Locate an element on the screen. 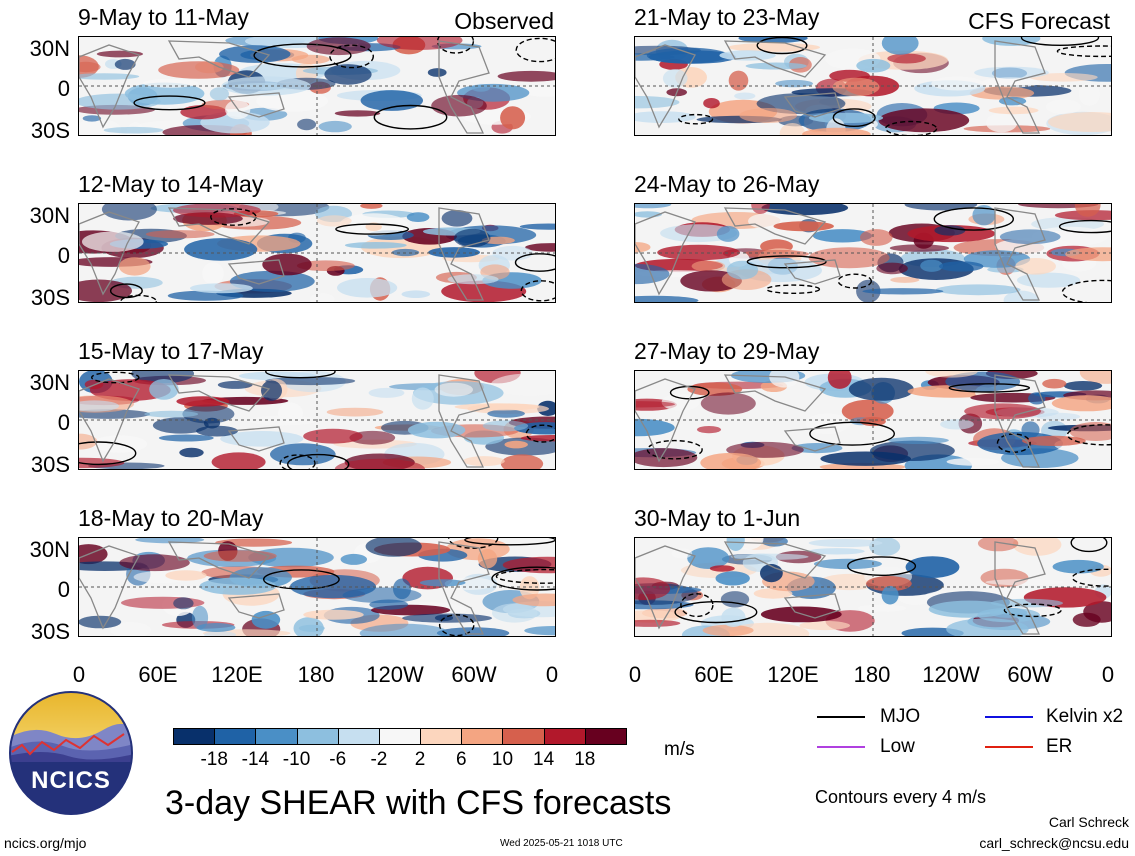  forecast-label: CFS Forecast is located at coordinates (1039, 21).